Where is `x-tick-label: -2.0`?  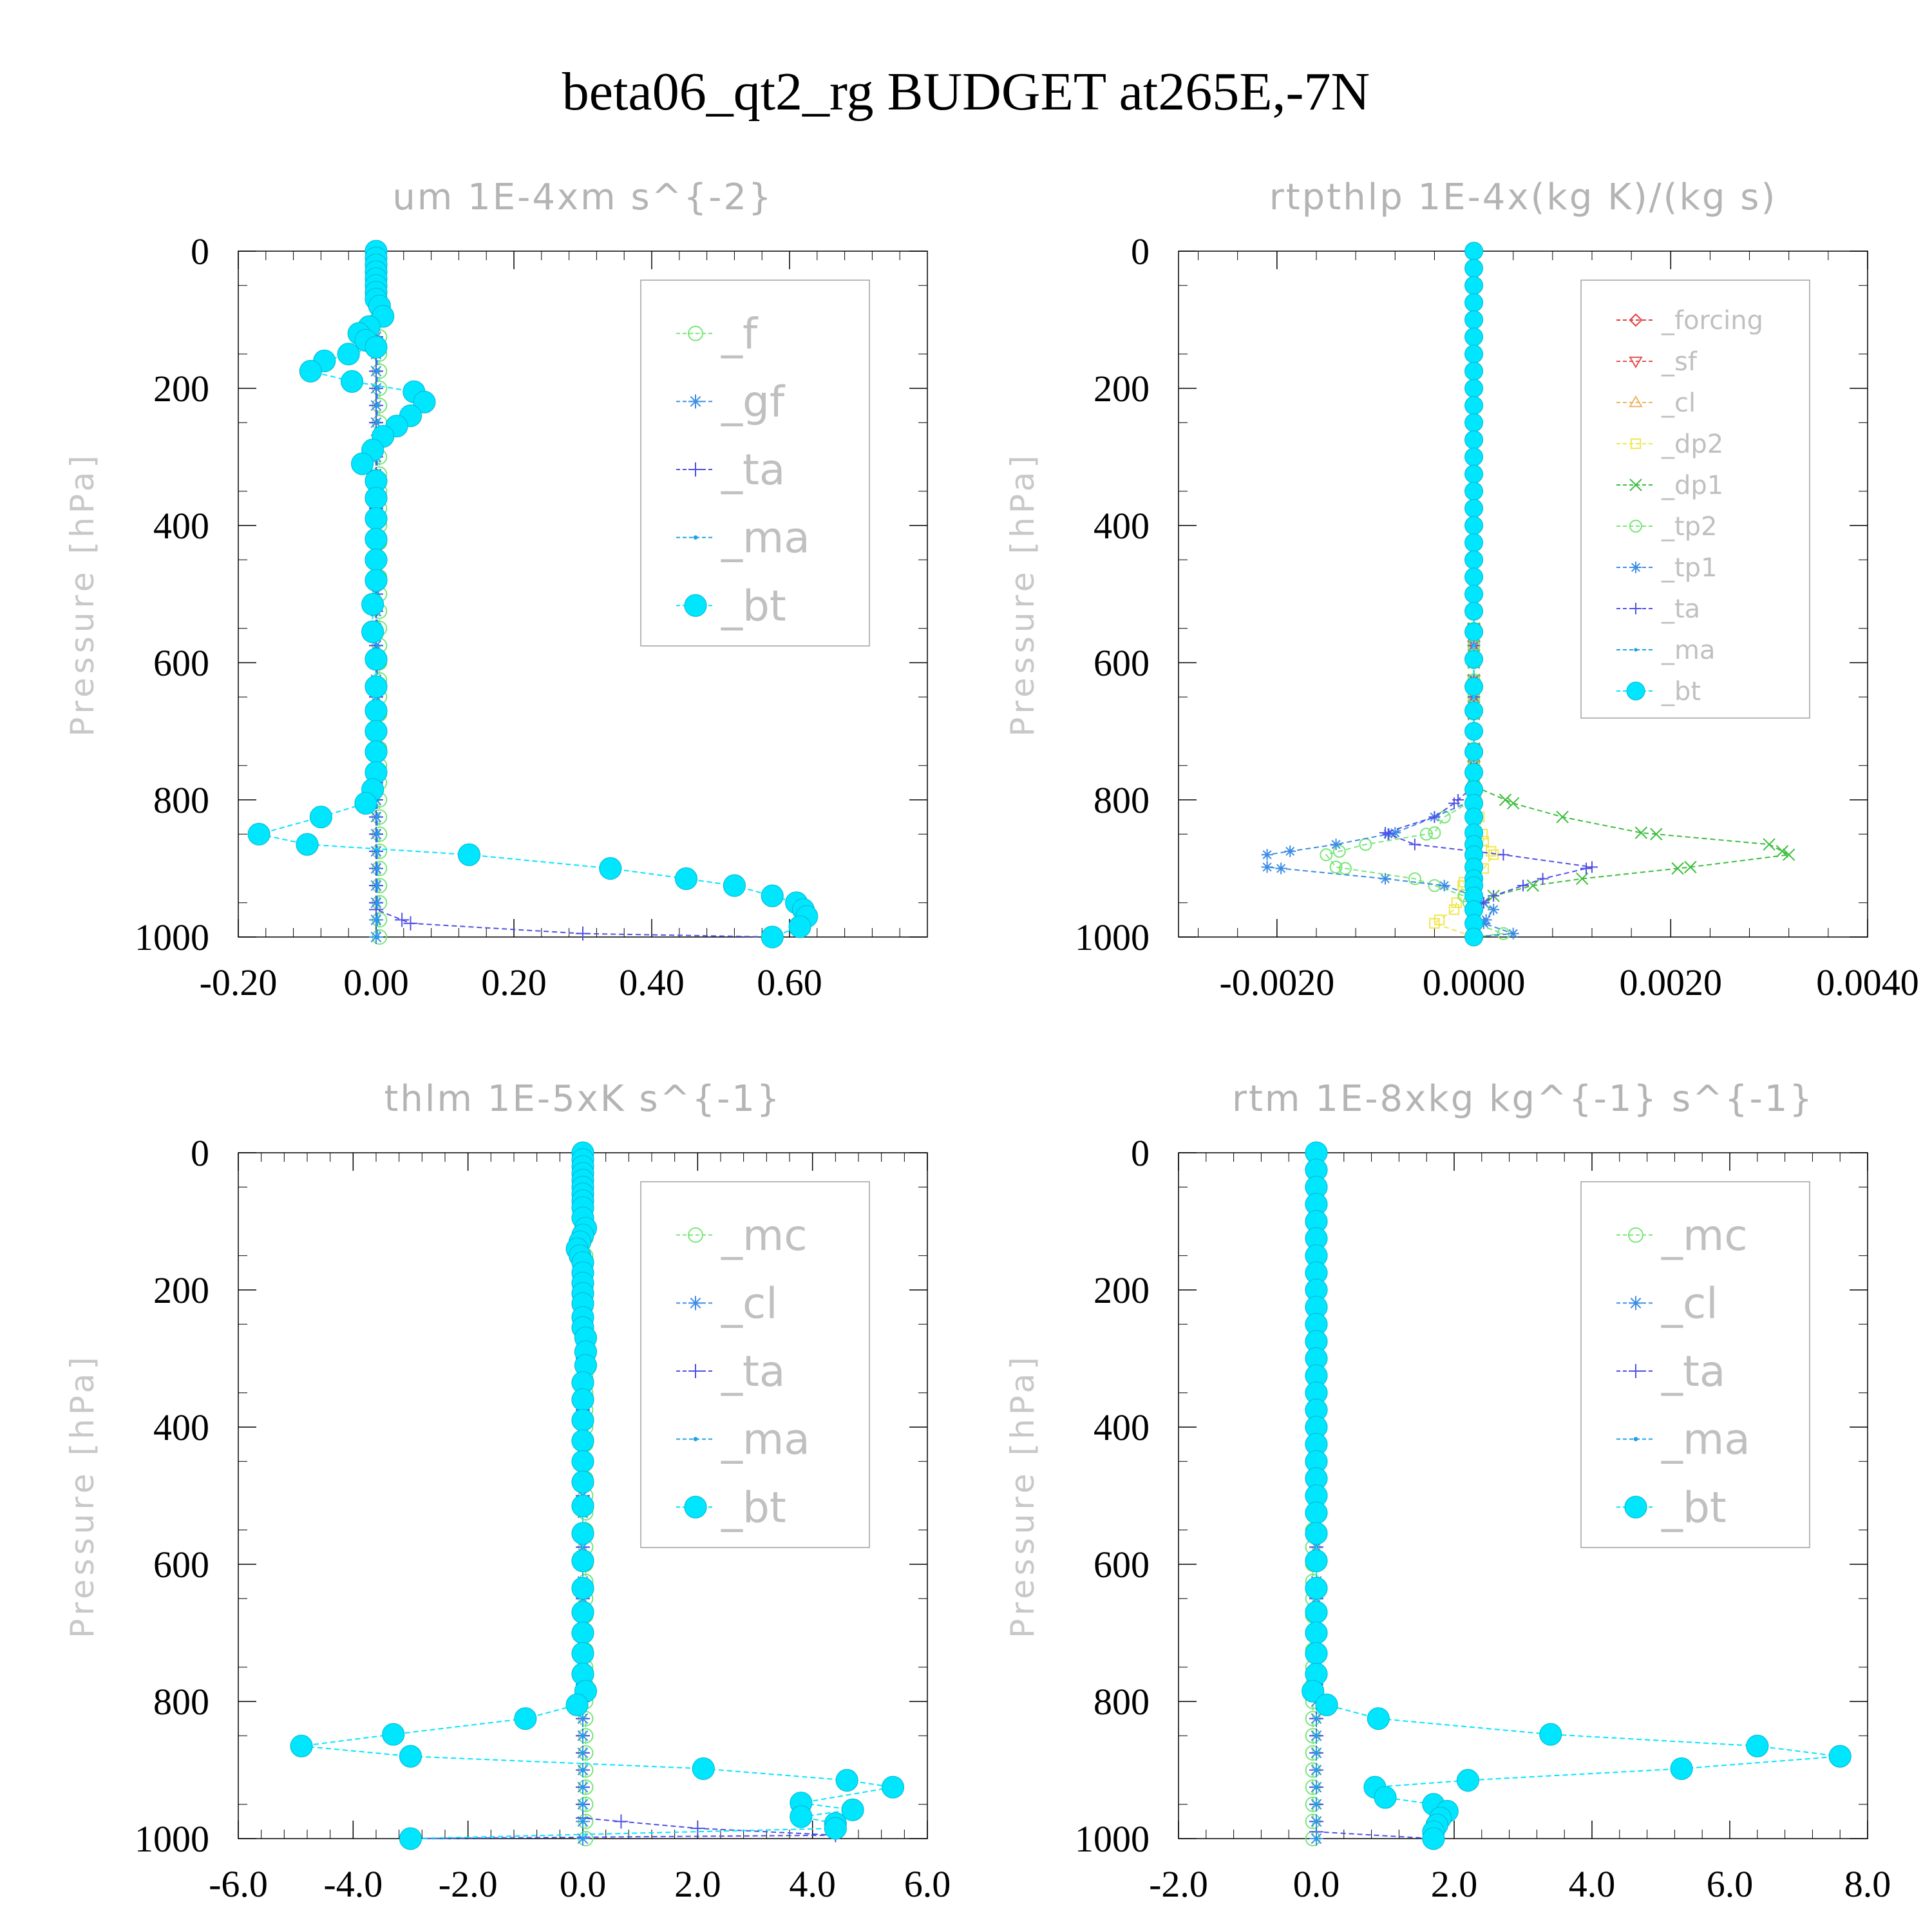
x-tick-label: -2.0 is located at coordinates (468, 1884).